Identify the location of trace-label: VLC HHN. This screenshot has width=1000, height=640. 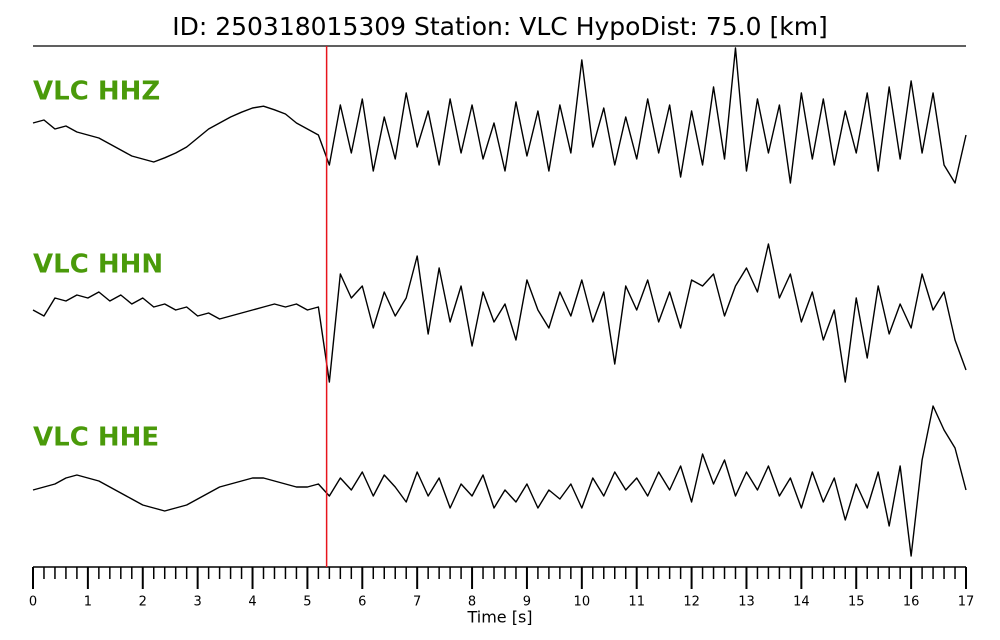
(98, 265).